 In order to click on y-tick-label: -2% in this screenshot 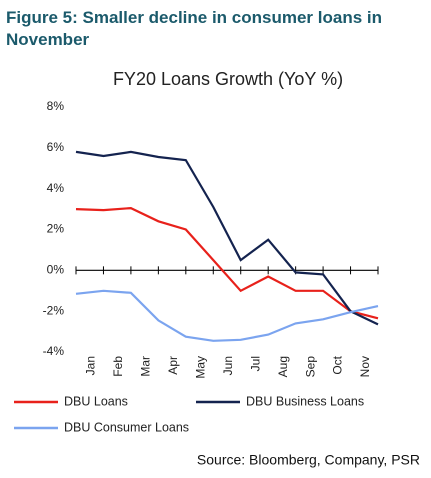, I will do `click(54, 310)`.